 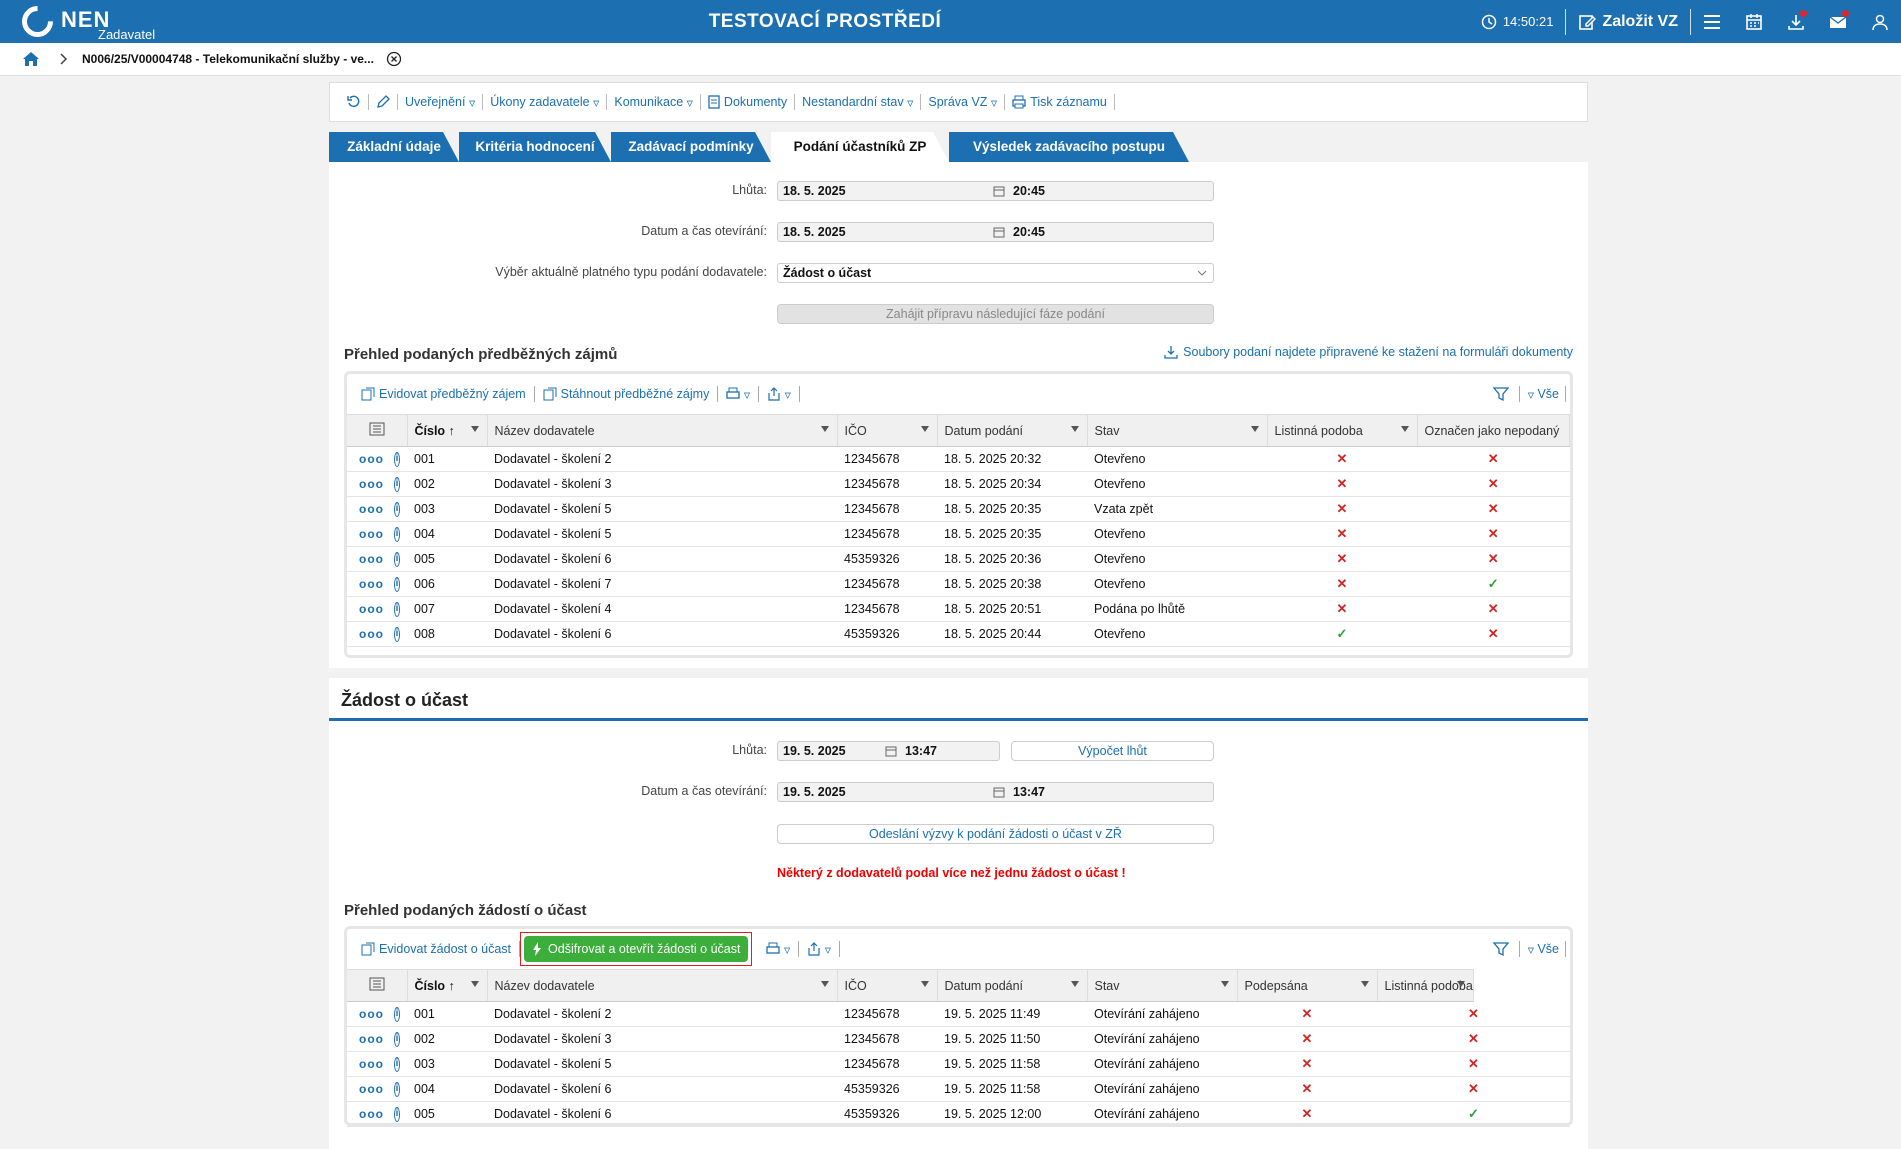 I want to click on register-request-button: Evidovat žádost o účast, so click(x=437, y=949).